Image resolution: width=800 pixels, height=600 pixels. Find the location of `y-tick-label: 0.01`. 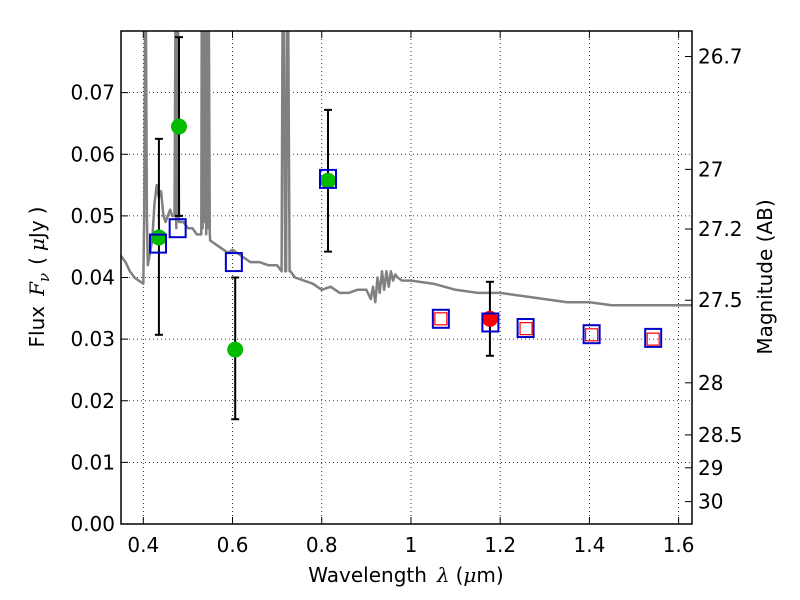

y-tick-label: 0.01 is located at coordinates (92, 462).